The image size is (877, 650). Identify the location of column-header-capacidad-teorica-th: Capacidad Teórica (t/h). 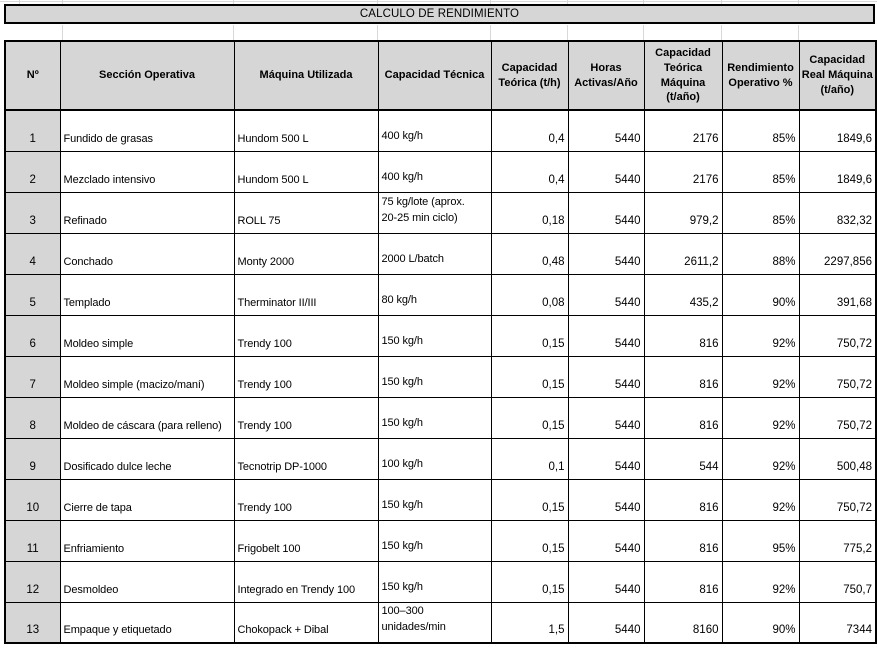
(529, 75).